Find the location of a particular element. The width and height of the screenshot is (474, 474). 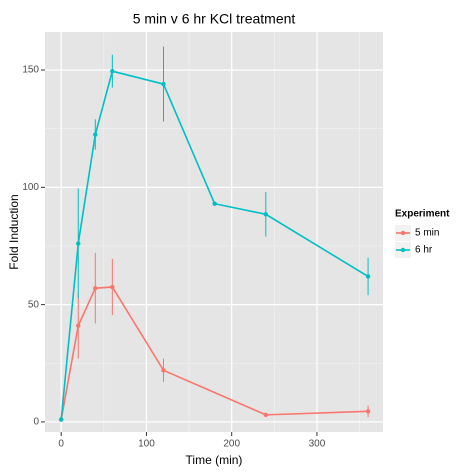

x-tick-label: 200 is located at coordinates (231, 444).